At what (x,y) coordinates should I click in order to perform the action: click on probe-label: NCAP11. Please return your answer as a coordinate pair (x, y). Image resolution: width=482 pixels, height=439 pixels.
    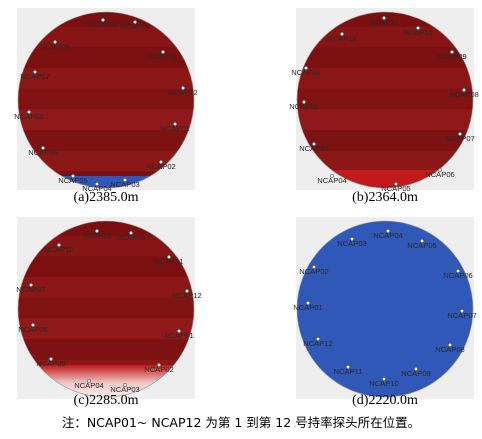
    Looking at the image, I should click on (163, 56).